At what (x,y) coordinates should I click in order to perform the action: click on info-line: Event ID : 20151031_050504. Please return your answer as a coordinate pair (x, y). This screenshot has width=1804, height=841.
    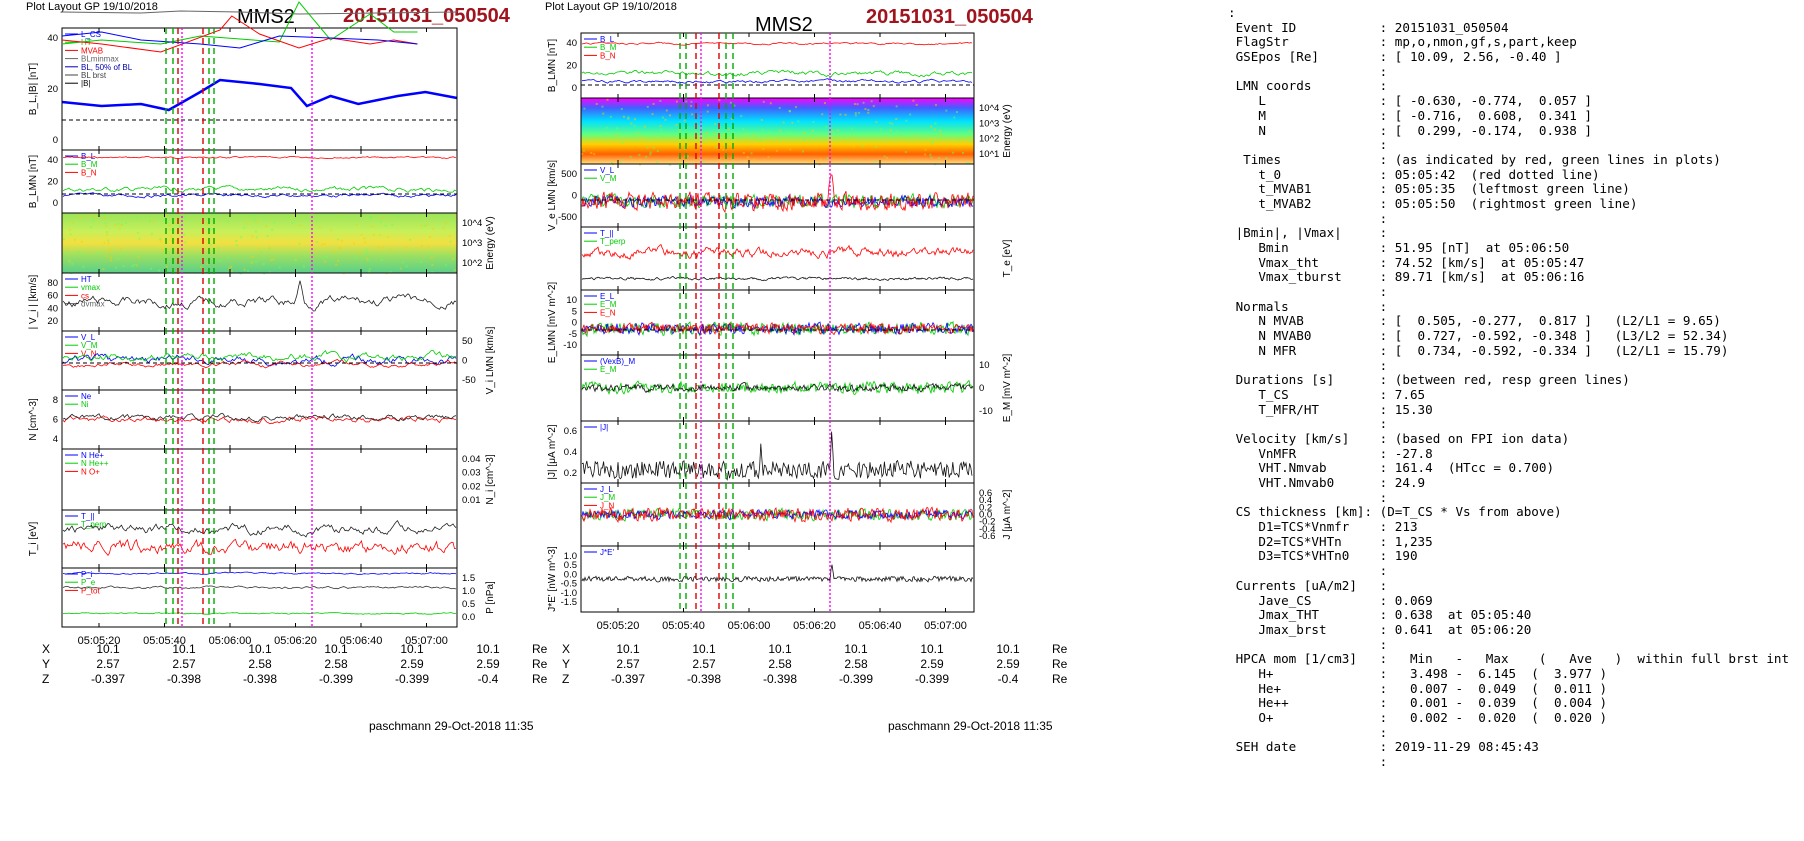
    Looking at the image, I should click on (1368, 27).